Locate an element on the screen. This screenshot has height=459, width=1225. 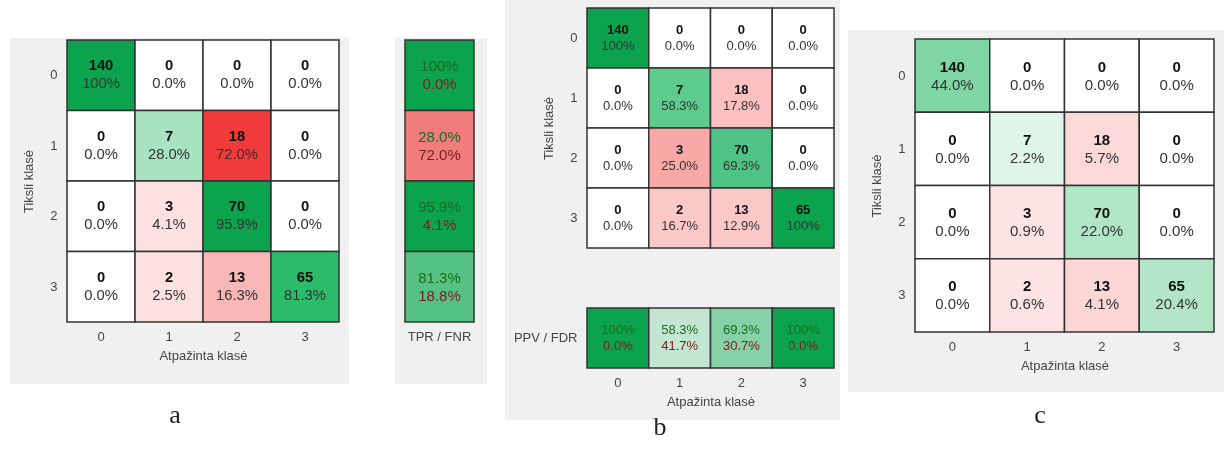
data-label: 58.3% is located at coordinates (680, 330).